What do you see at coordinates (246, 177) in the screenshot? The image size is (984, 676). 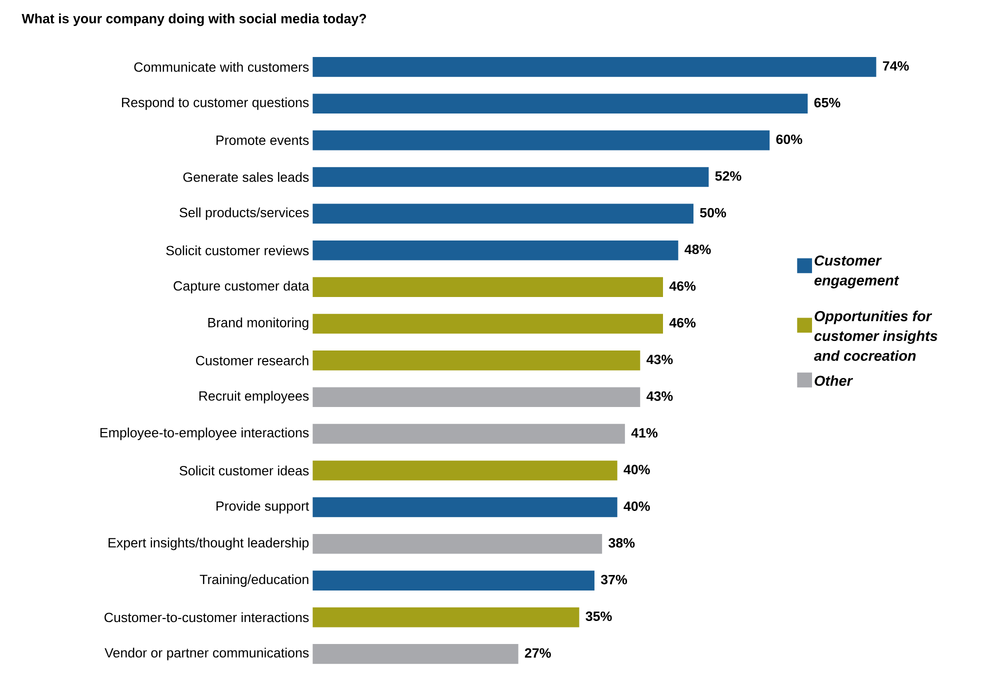 I see `y-tick-label: Generate sales leads` at bounding box center [246, 177].